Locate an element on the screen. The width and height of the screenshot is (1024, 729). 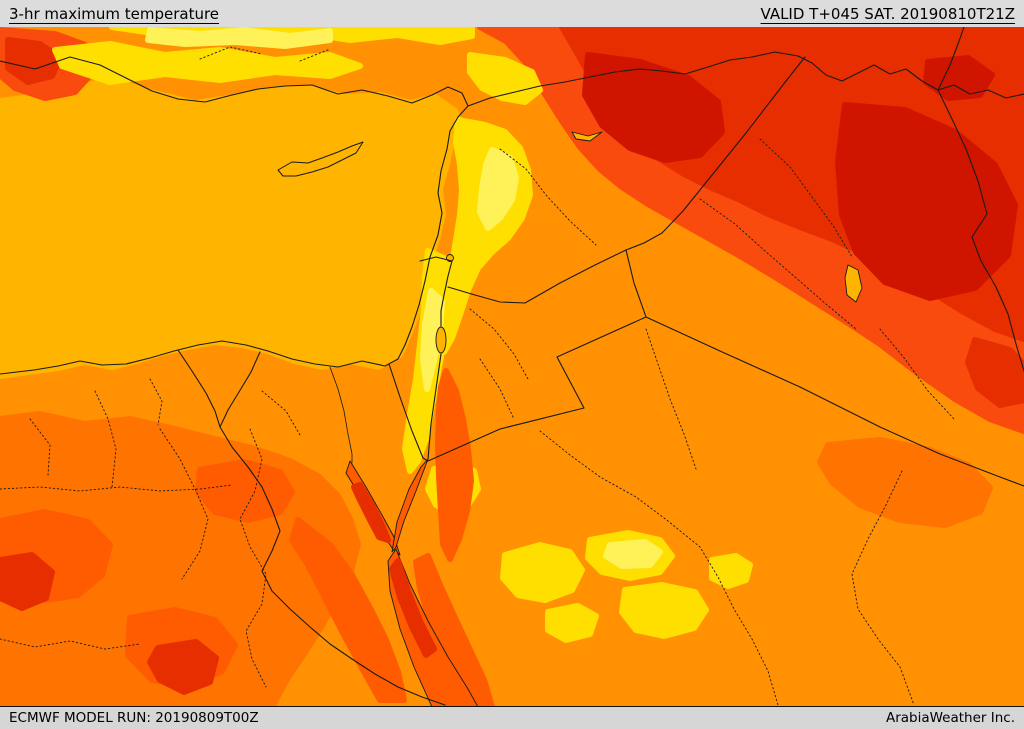
brand-label: ArabiaWeather Inc. is located at coordinates (950, 718).